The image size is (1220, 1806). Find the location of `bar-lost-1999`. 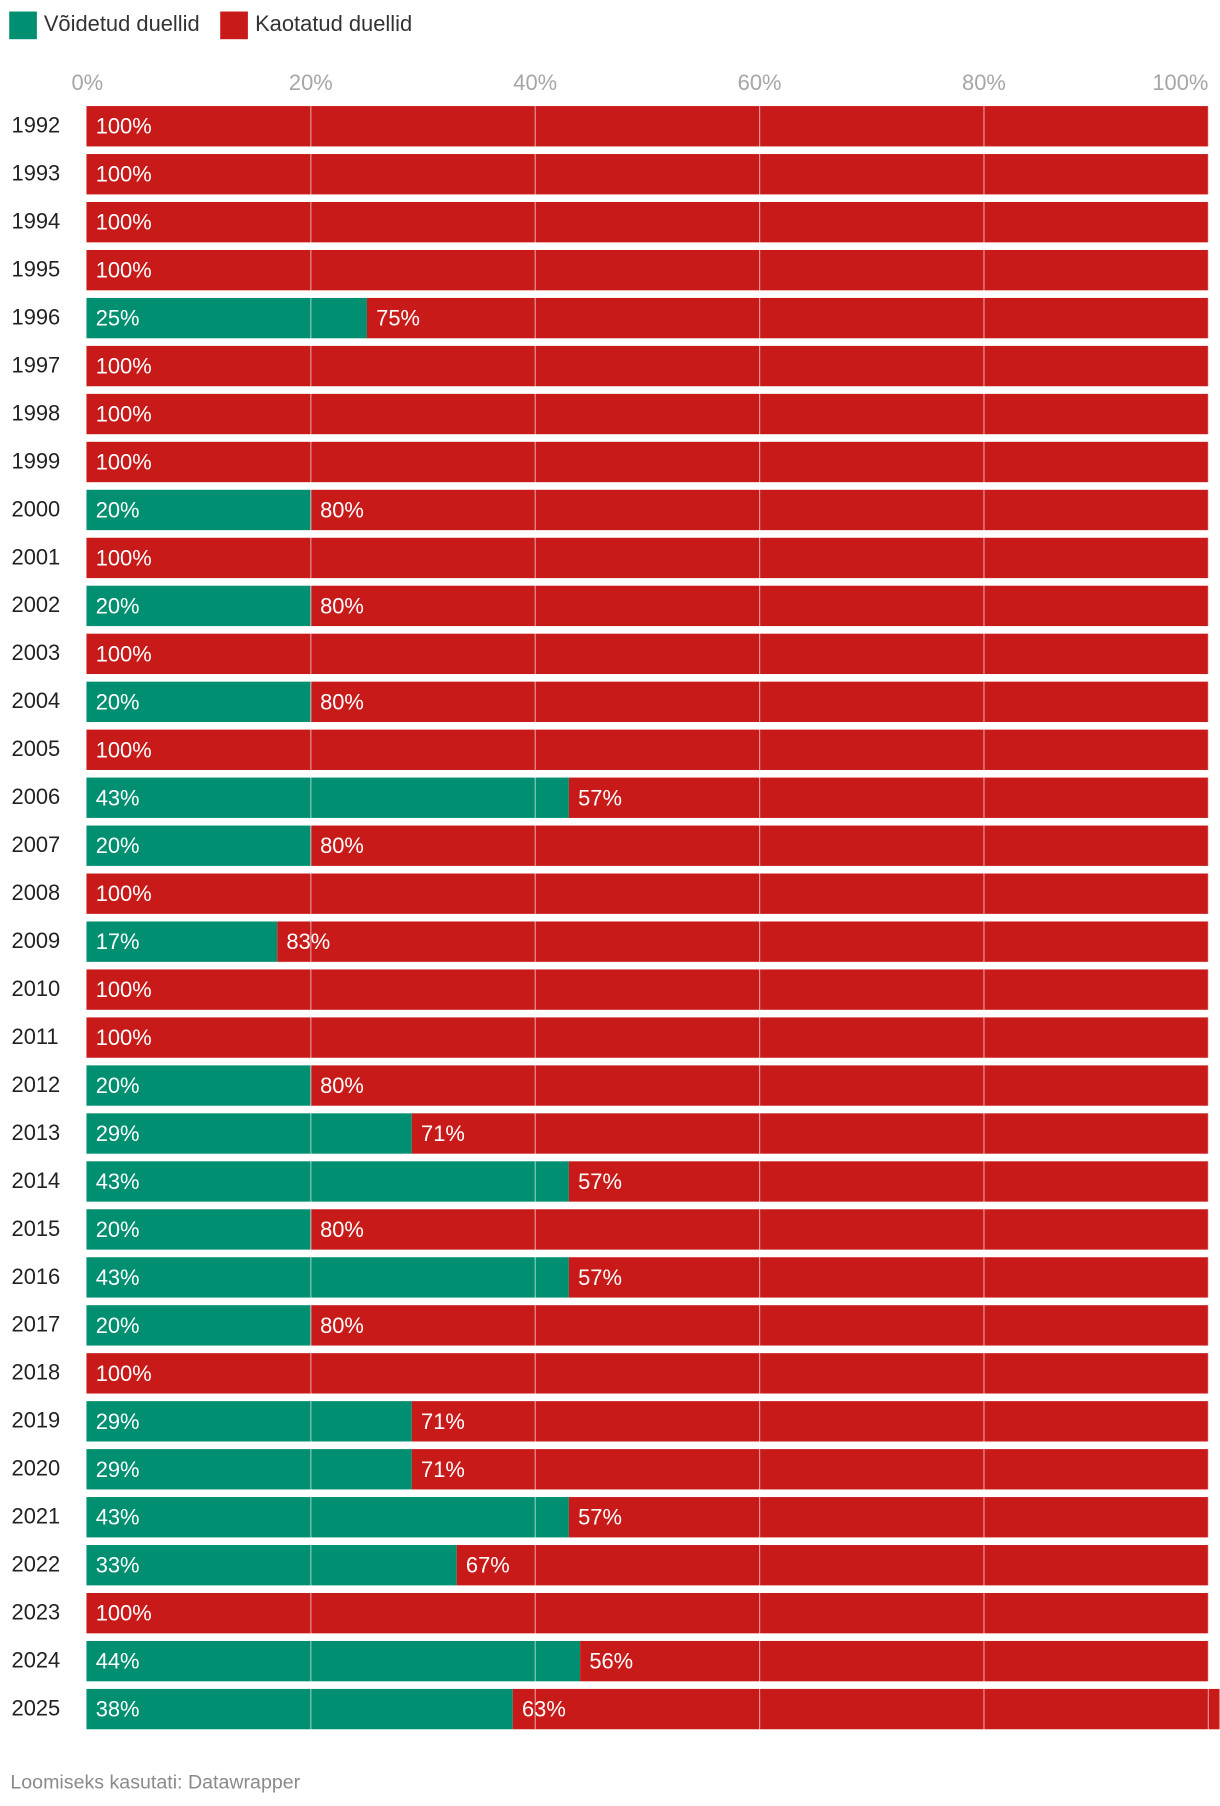

bar-lost-1999 is located at coordinates (647, 462).